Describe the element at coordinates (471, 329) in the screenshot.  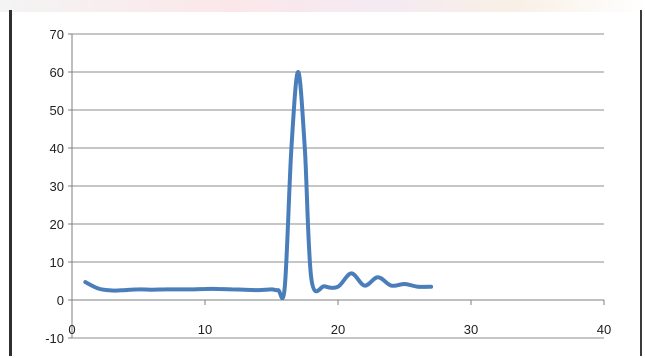
I see `x-tick-label-3: 30` at that location.